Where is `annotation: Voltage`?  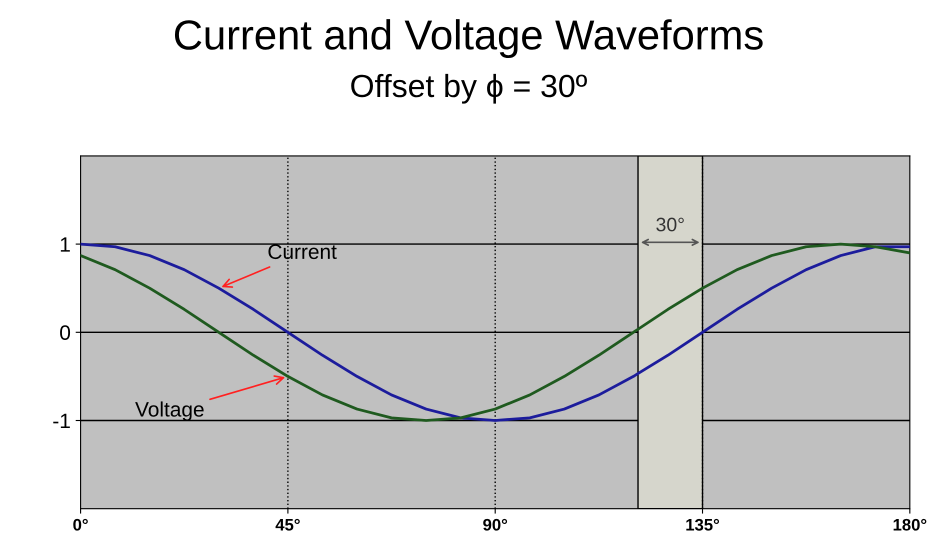 annotation: Voltage is located at coordinates (169, 411).